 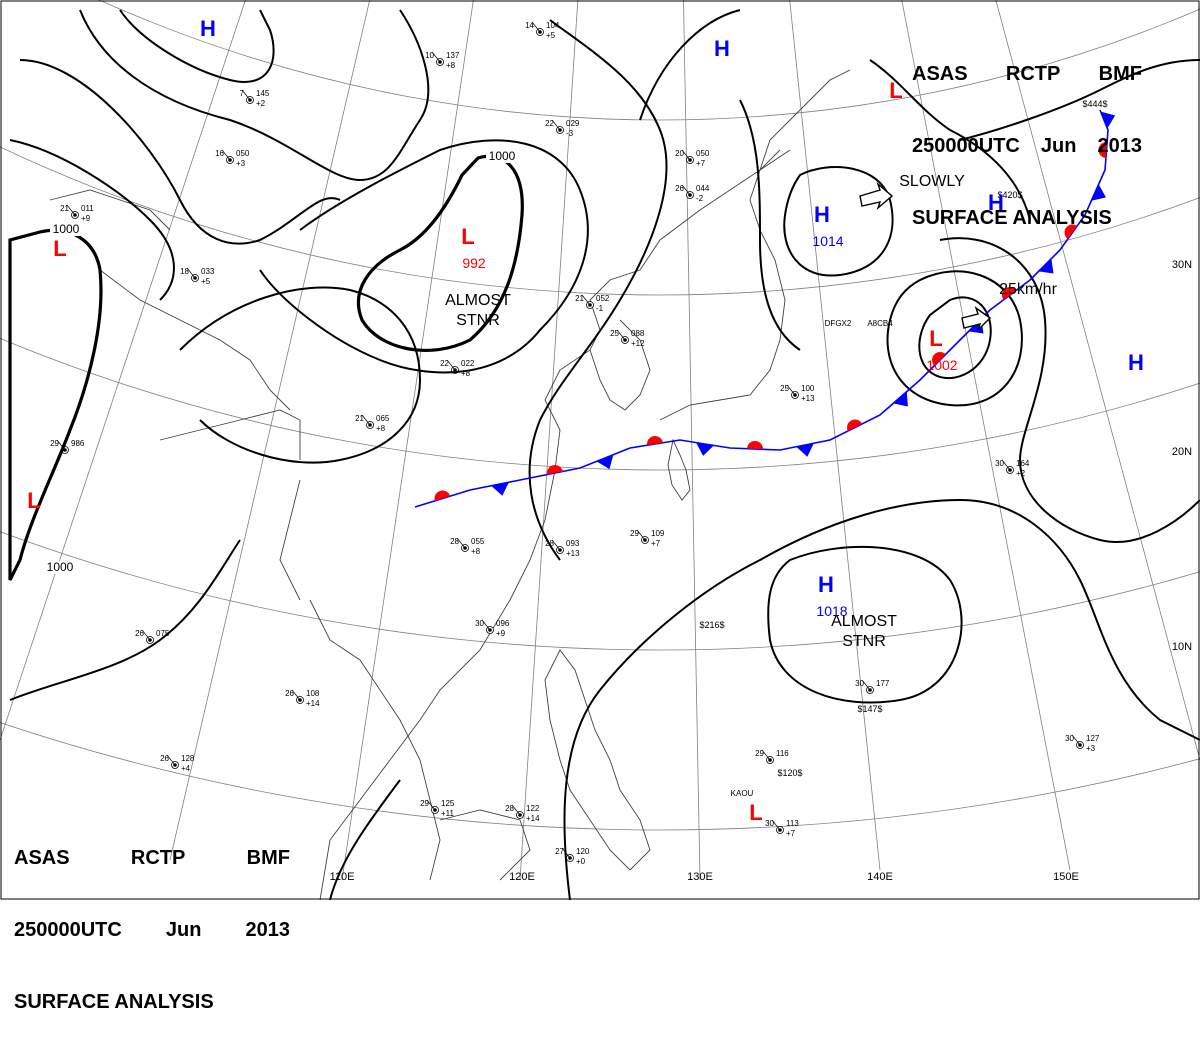 What do you see at coordinates (722, 48) in the screenshot?
I see `high-japan-north: H` at bounding box center [722, 48].